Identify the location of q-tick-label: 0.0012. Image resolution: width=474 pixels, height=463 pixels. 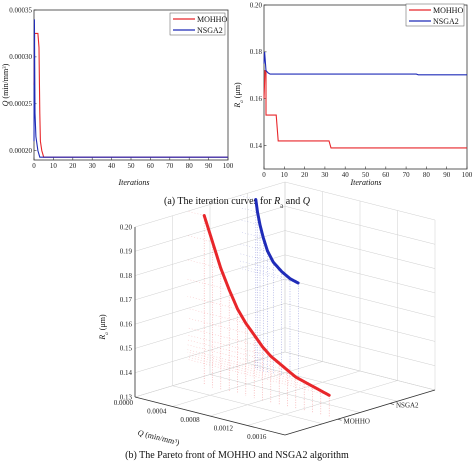
(224, 428).